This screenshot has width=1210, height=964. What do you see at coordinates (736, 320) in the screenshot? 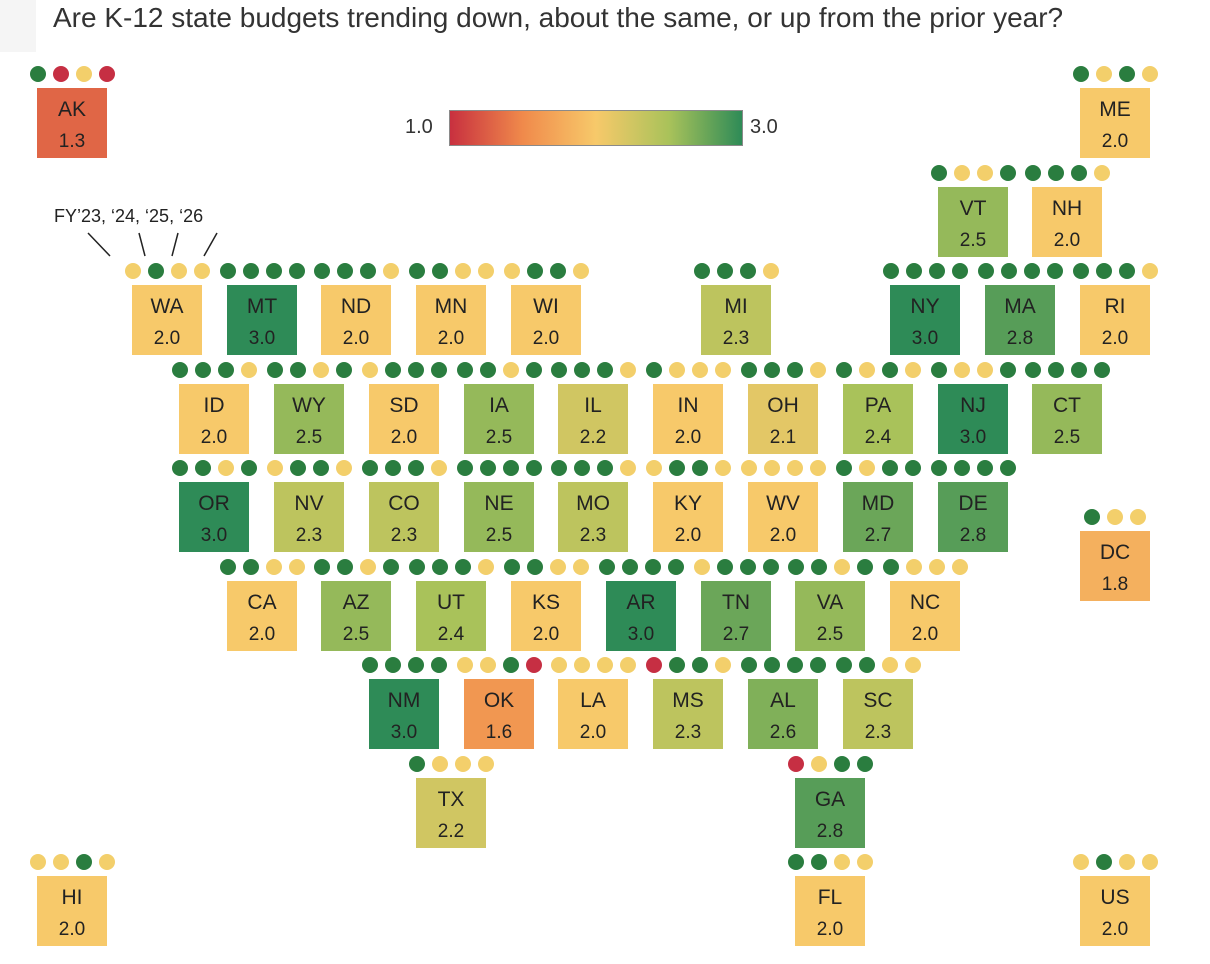
I see `state-tile-mi: MI 2.3` at bounding box center [736, 320].